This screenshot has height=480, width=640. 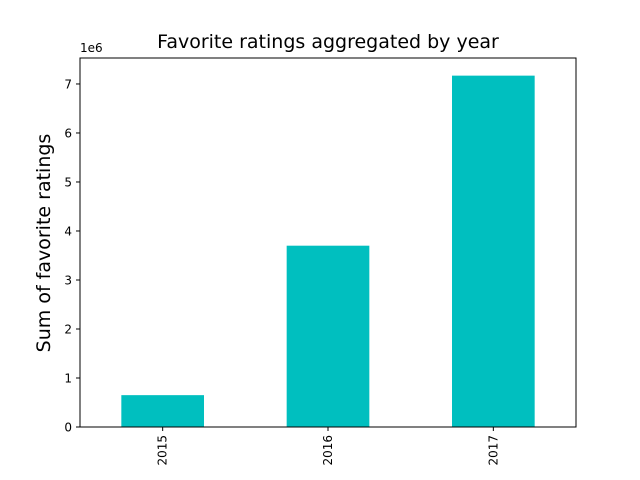 What do you see at coordinates (44, 243) in the screenshot?
I see `y-axis-label: Sum of favorite ratings` at bounding box center [44, 243].